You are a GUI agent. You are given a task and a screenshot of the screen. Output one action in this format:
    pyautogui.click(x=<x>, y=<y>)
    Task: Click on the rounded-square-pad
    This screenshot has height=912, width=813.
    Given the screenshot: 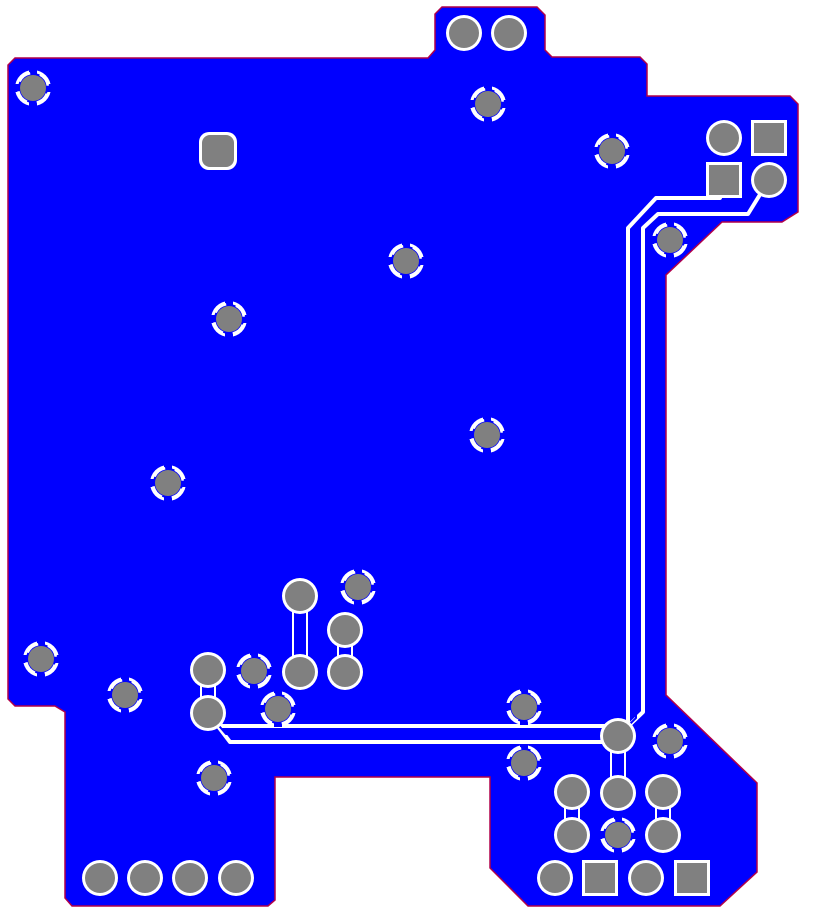 What is the action you would take?
    pyautogui.click(x=218, y=151)
    